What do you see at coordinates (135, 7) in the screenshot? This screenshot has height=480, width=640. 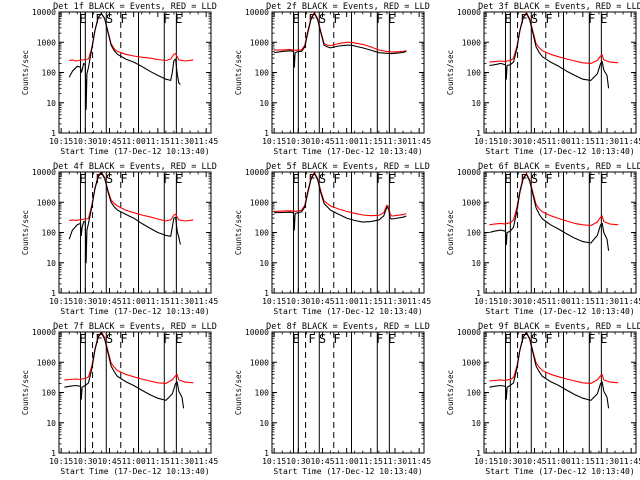 I see `panel-title: Det 1f BLACK = Events, RED = LLD` at bounding box center [135, 7].